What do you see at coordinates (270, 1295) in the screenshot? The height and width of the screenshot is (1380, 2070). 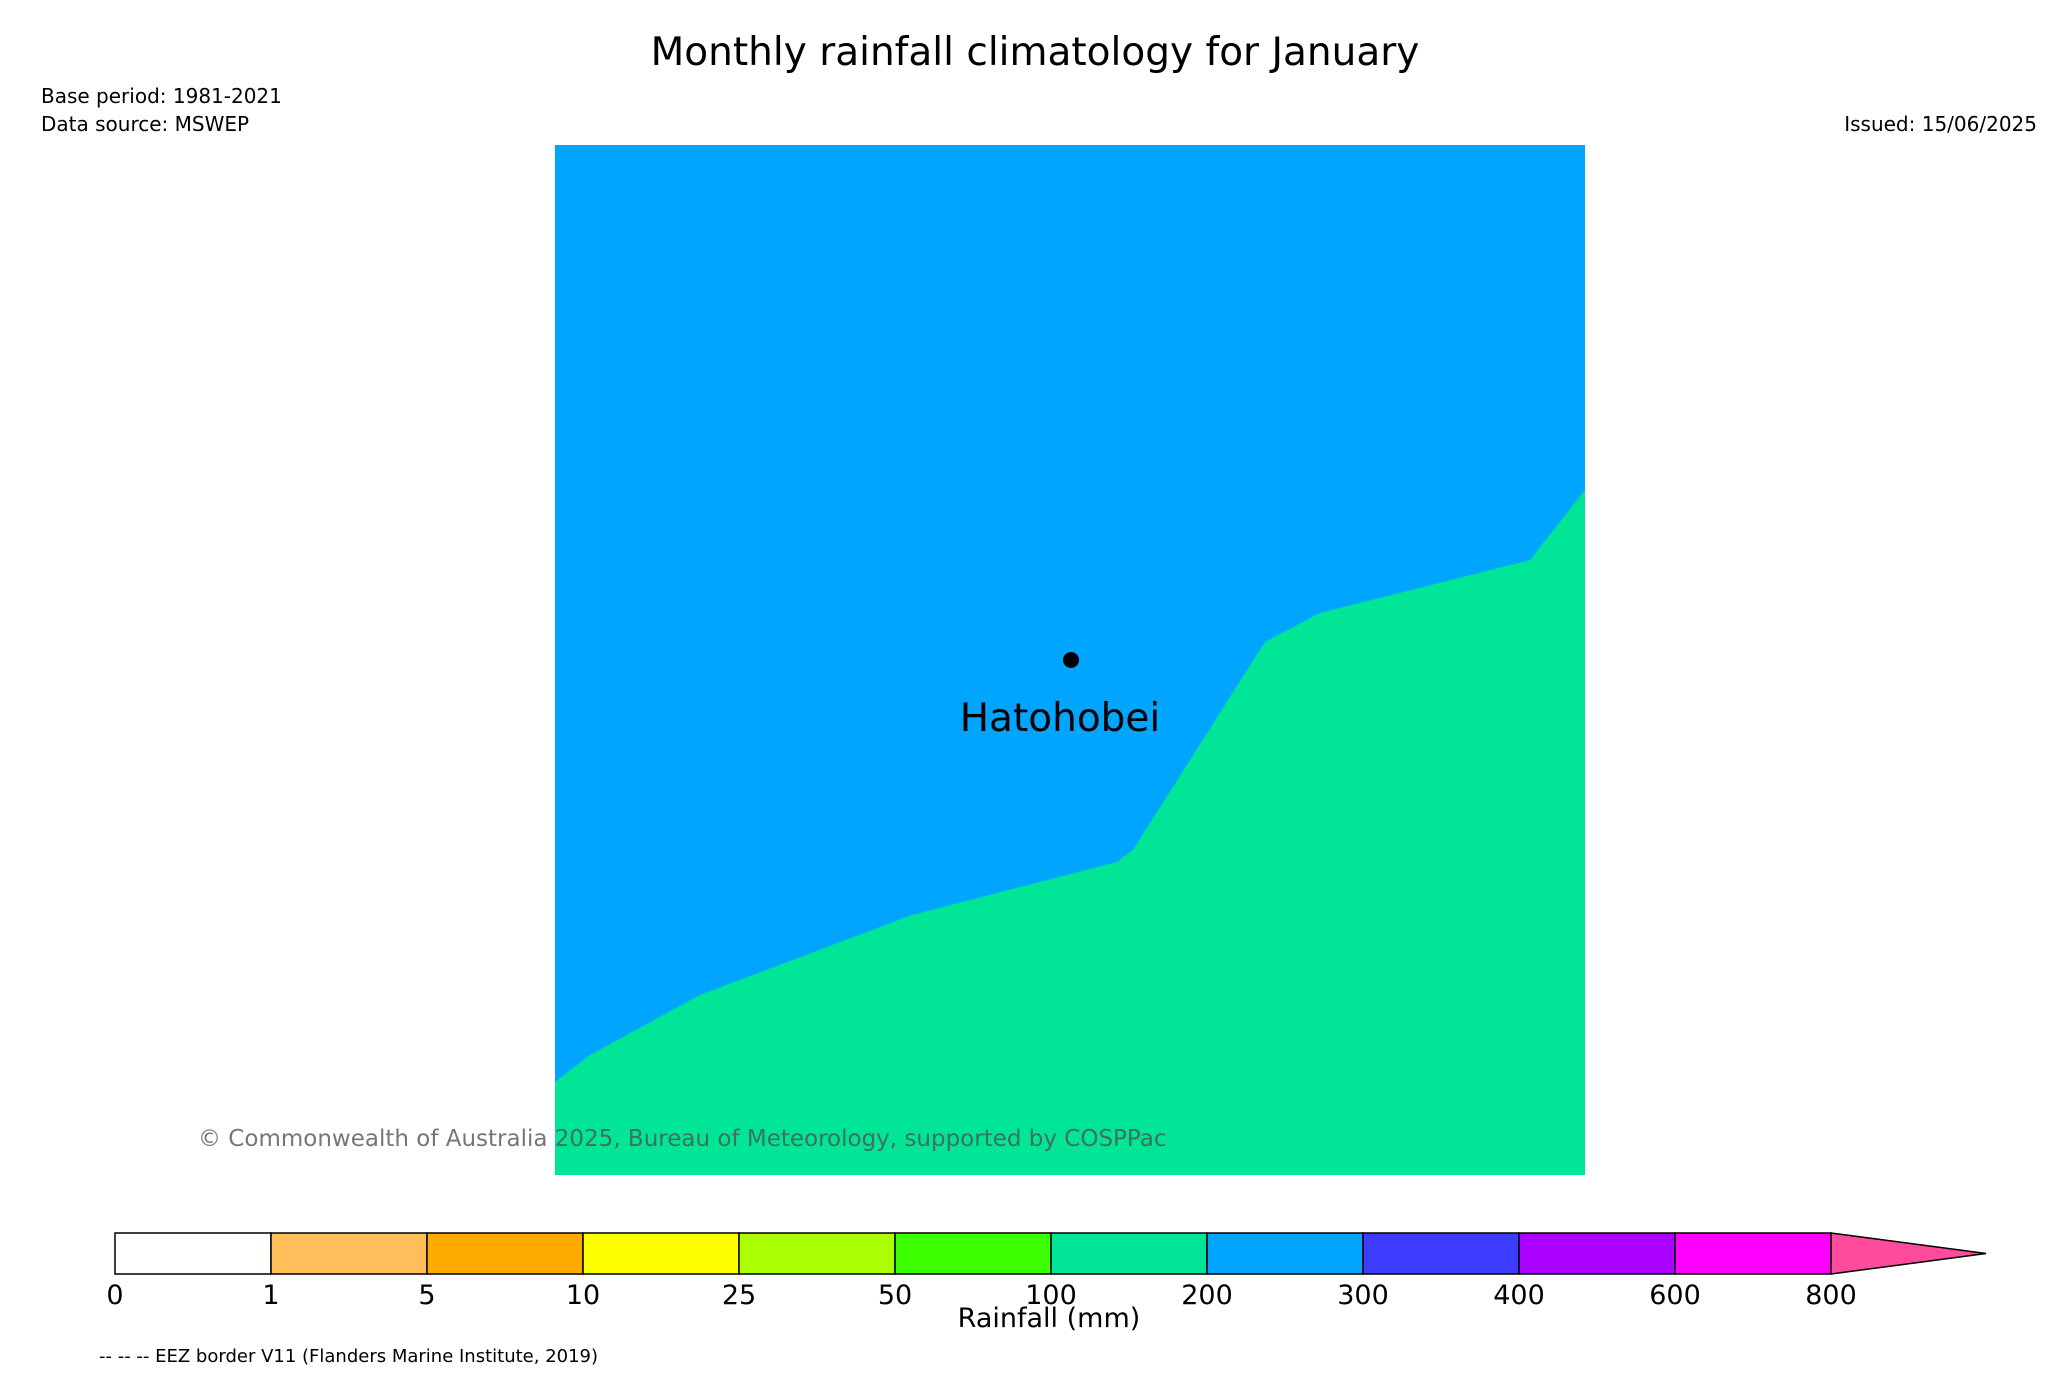 I see `colorbar-tick-label: 1` at bounding box center [270, 1295].